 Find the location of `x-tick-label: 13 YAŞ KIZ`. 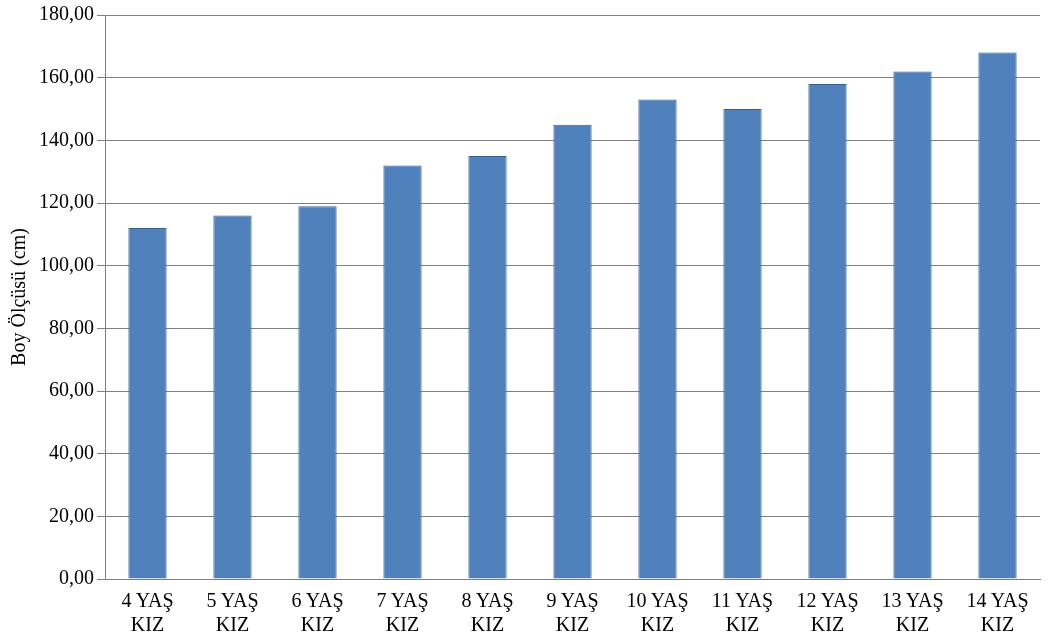

x-tick-label: 13 YAŞ KIZ is located at coordinates (912, 612).